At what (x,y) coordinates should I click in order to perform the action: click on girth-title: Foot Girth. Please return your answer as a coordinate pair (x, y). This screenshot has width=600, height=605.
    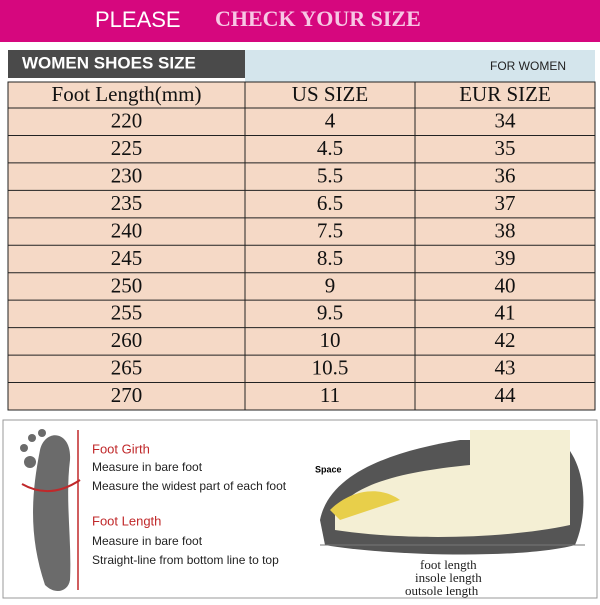
    Looking at the image, I should click on (121, 448).